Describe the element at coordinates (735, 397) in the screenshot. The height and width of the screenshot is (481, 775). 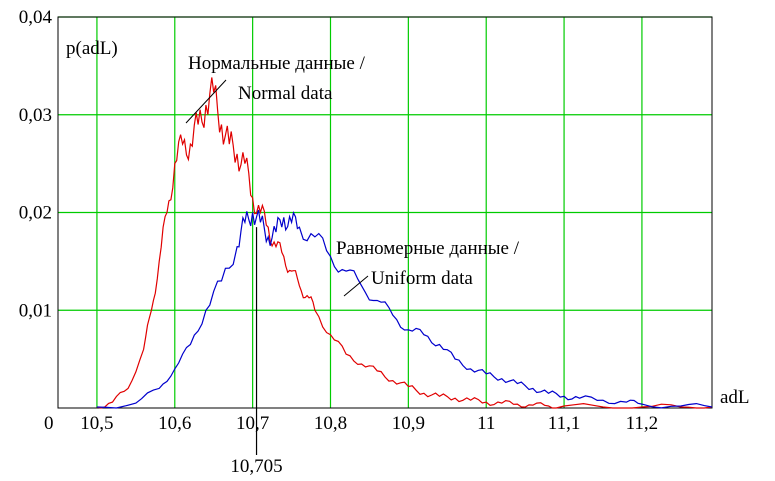
I see `x-axis-label: adL` at that location.